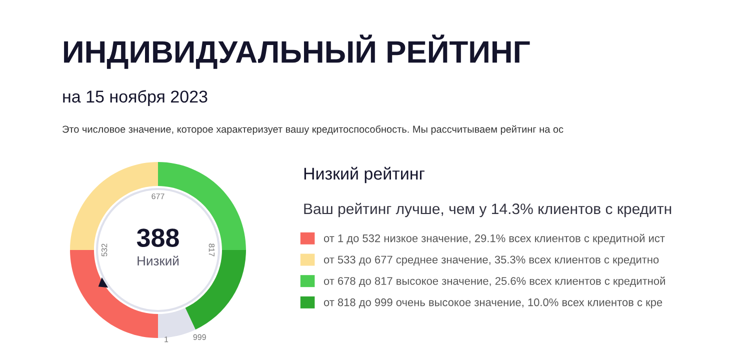  What do you see at coordinates (135, 98) in the screenshot?
I see `chart-subtitle: на 15 ноября 2023` at bounding box center [135, 98].